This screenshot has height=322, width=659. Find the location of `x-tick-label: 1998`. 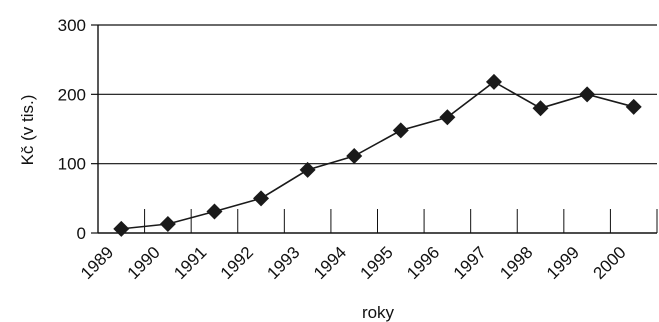

x-tick-label: 1998 is located at coordinates (516, 263).